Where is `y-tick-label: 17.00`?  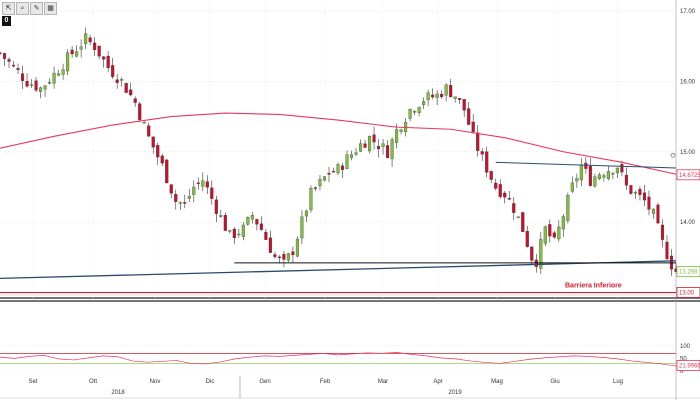
y-tick-label: 17.00 is located at coordinates (688, 12).